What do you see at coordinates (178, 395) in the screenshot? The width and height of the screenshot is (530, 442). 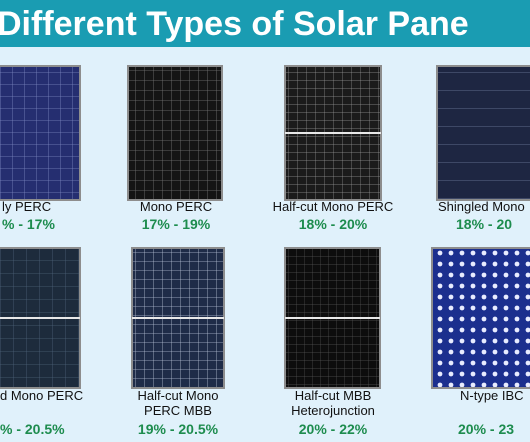 I see `panel-label: Half-cut Mono` at bounding box center [178, 395].